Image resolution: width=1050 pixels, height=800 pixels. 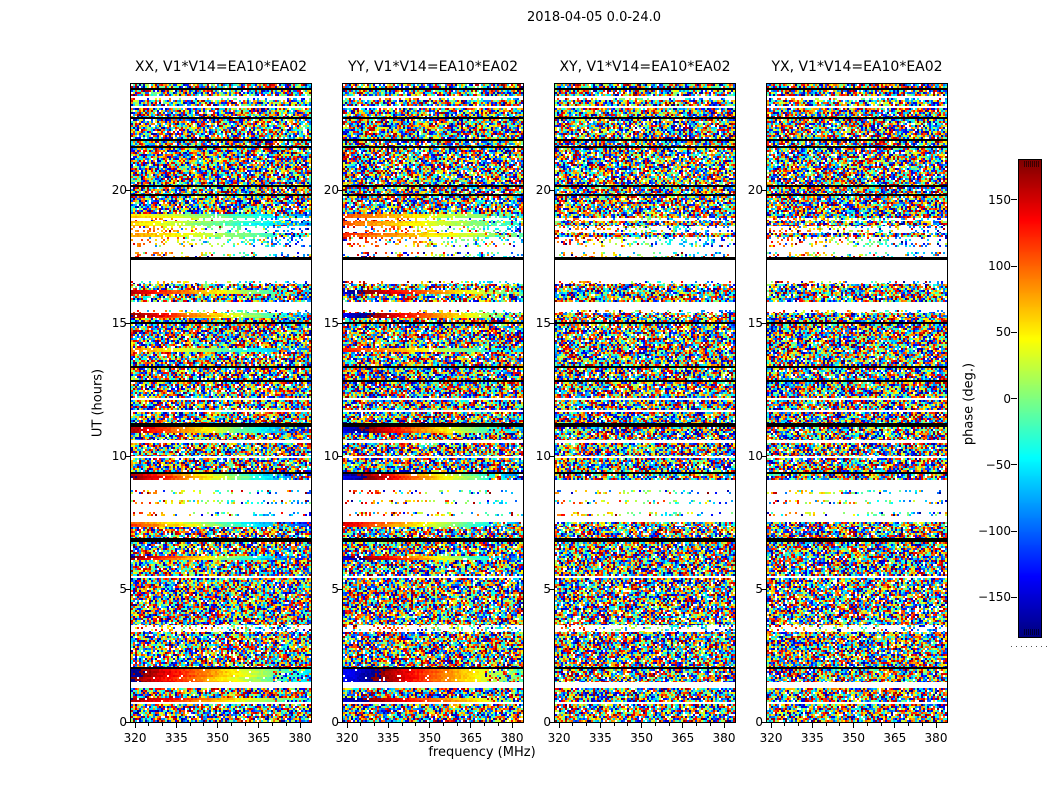 What do you see at coordinates (1007, 398) in the screenshot?
I see `colorbar-tick-label: 0` at bounding box center [1007, 398].